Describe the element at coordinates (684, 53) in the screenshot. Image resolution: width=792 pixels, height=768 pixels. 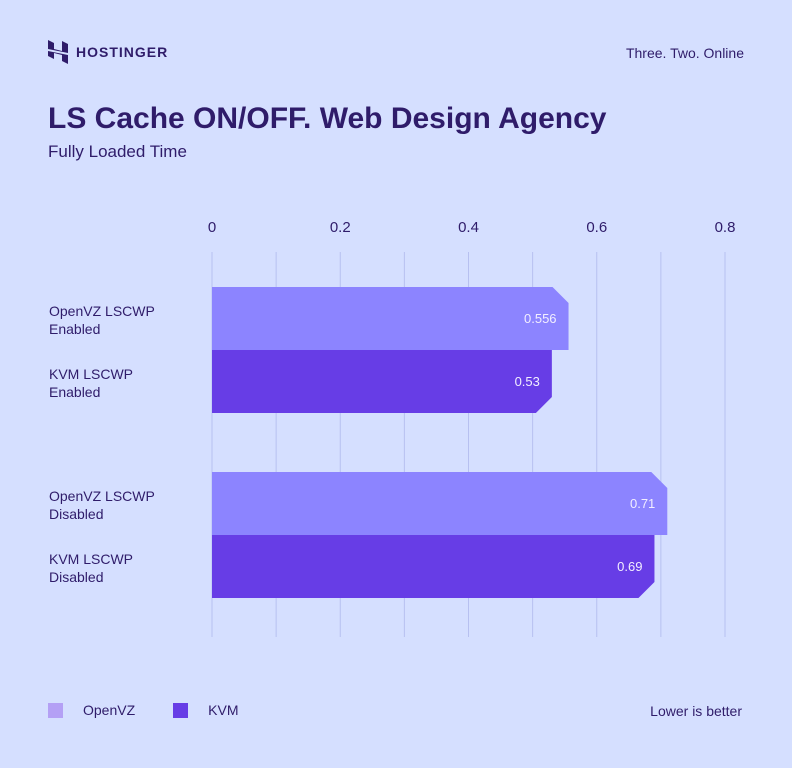
I see `tagline: Three. Two. Online` at that location.